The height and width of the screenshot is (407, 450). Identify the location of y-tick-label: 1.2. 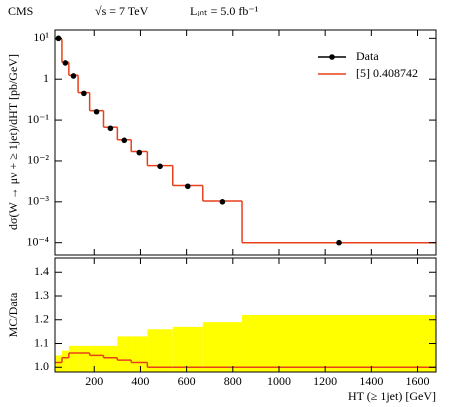
(41, 319).